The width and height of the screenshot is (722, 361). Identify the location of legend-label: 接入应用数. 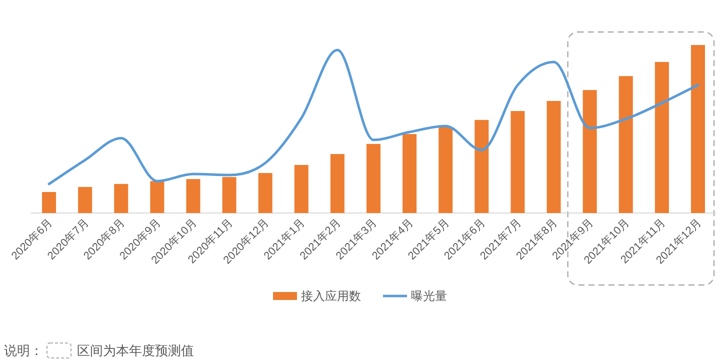
(331, 296).